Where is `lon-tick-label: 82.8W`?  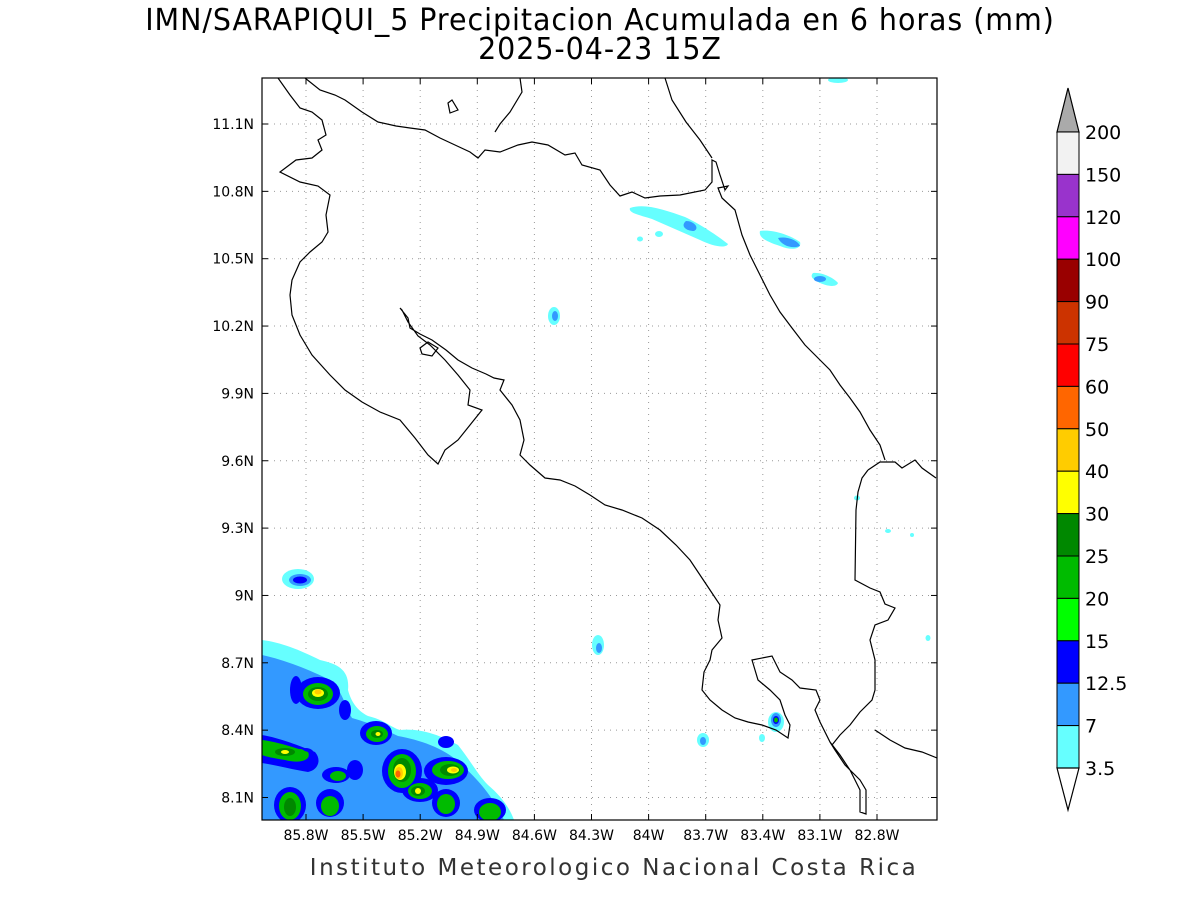 lon-tick-label: 82.8W is located at coordinates (876, 836).